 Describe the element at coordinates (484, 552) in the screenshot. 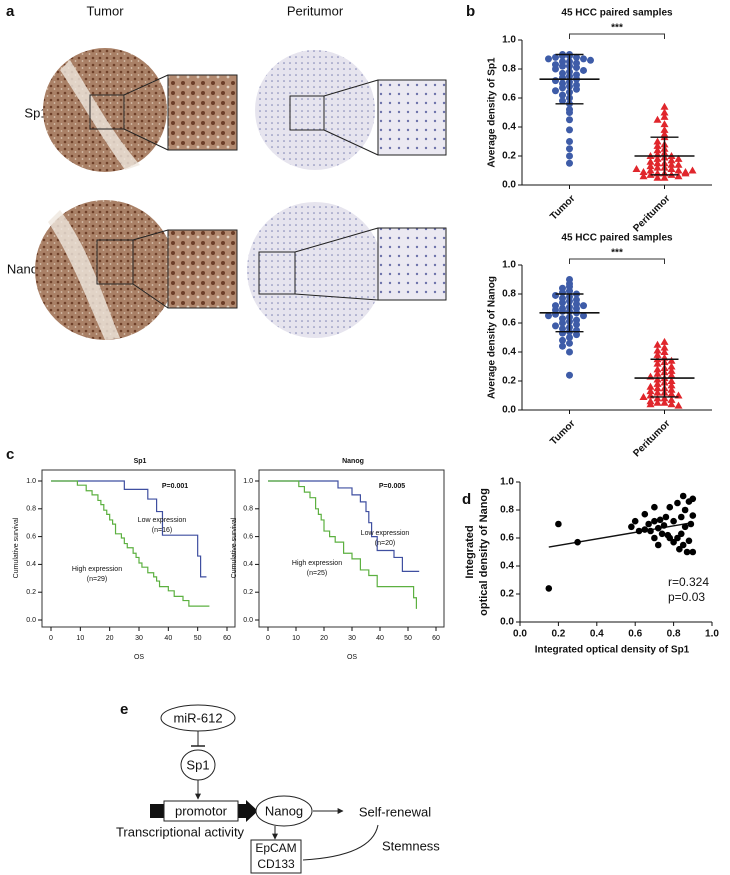

I see `y-axis-label: optical density of Nanog` at that location.